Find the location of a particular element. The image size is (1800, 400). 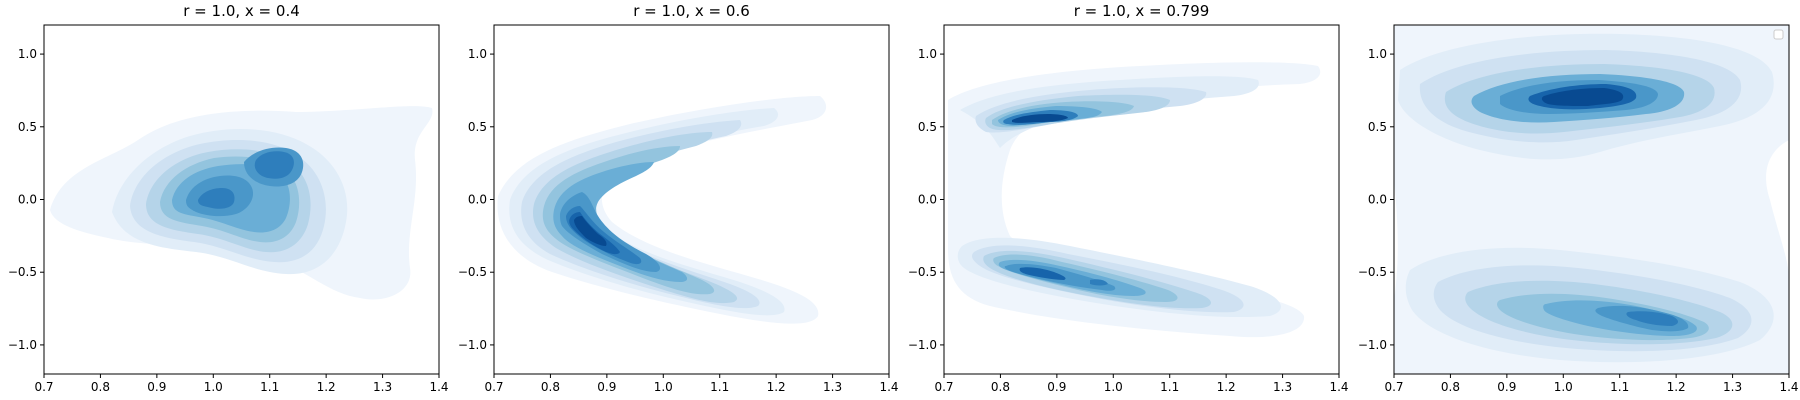

subplot-title-2: r = 1.0, x = 0.6 is located at coordinates (691, 11).